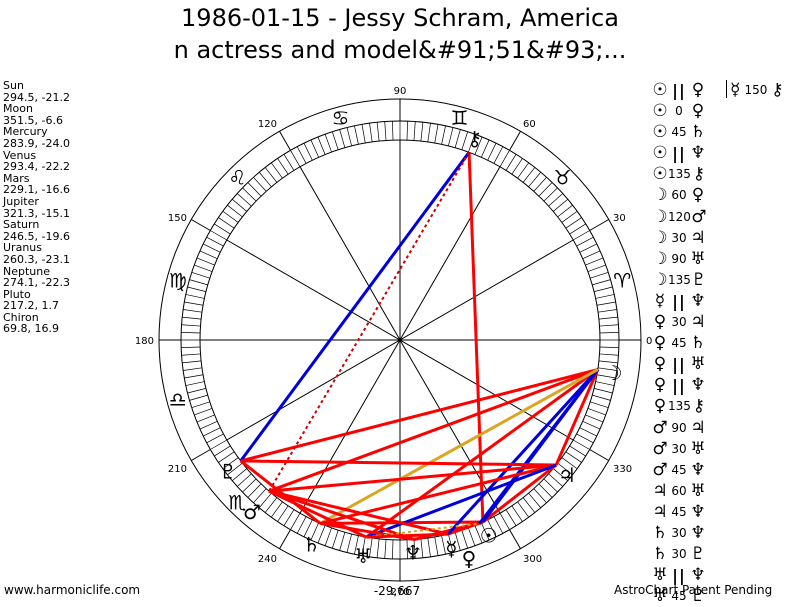 The width and height of the screenshot is (800, 607). I want to click on position-coords: 351.5, -6.6, so click(33, 120).